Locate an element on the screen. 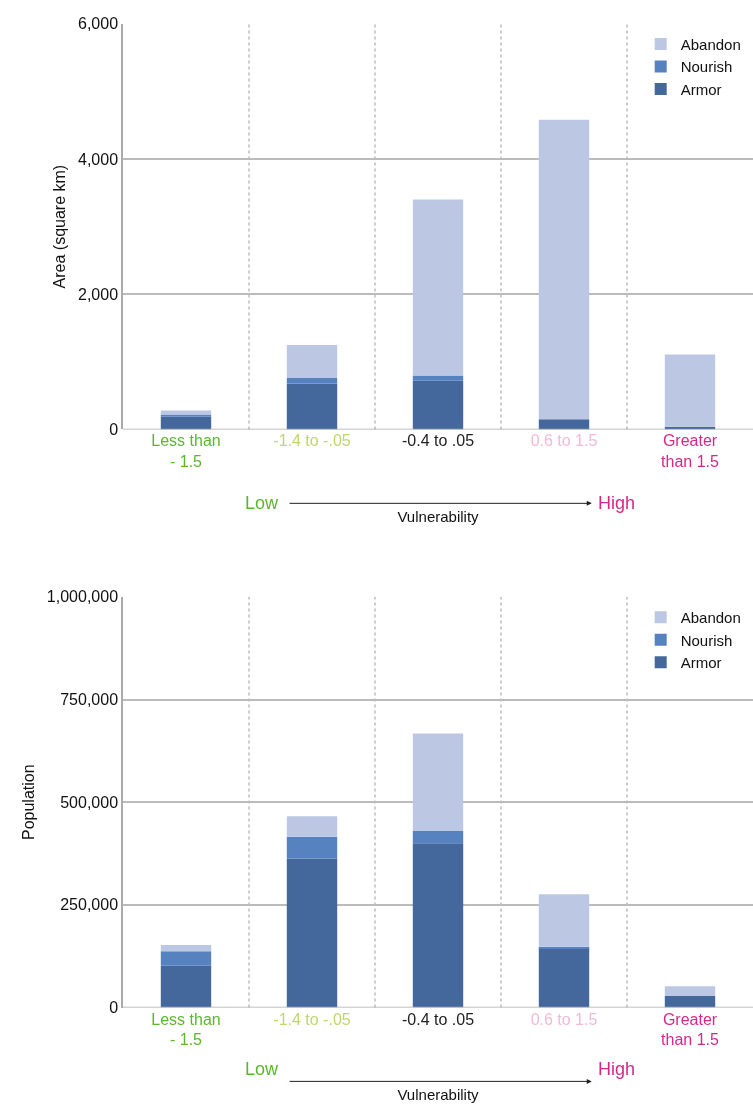 The image size is (753, 1115). y-tick-label: 250,000 is located at coordinates (89, 905).